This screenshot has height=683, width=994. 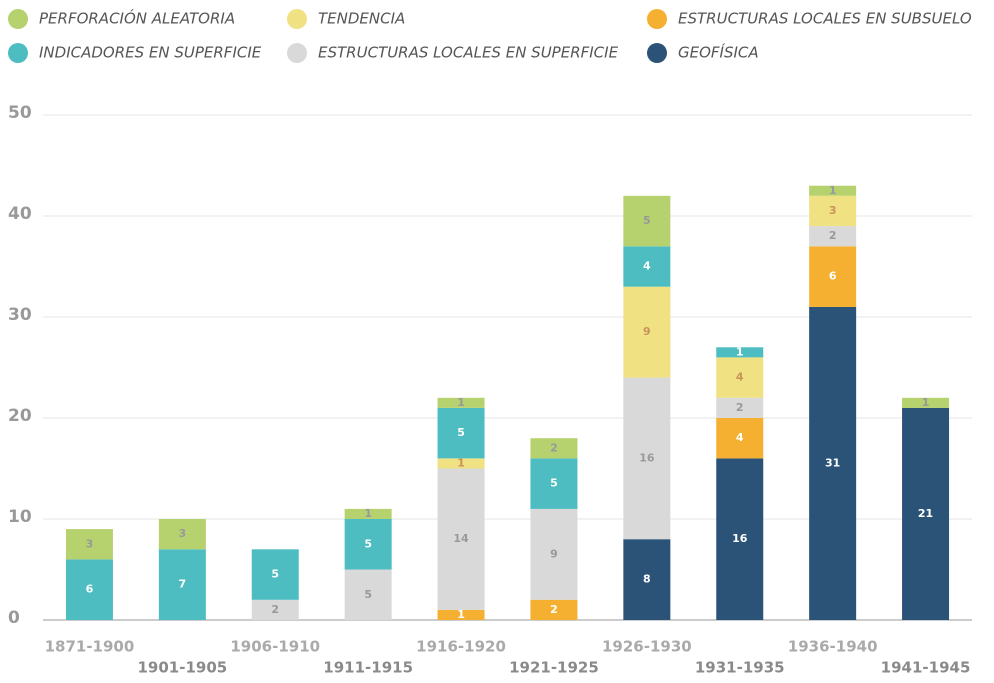 I want to click on legend-label: GEOFÍSICA, so click(x=718, y=52).